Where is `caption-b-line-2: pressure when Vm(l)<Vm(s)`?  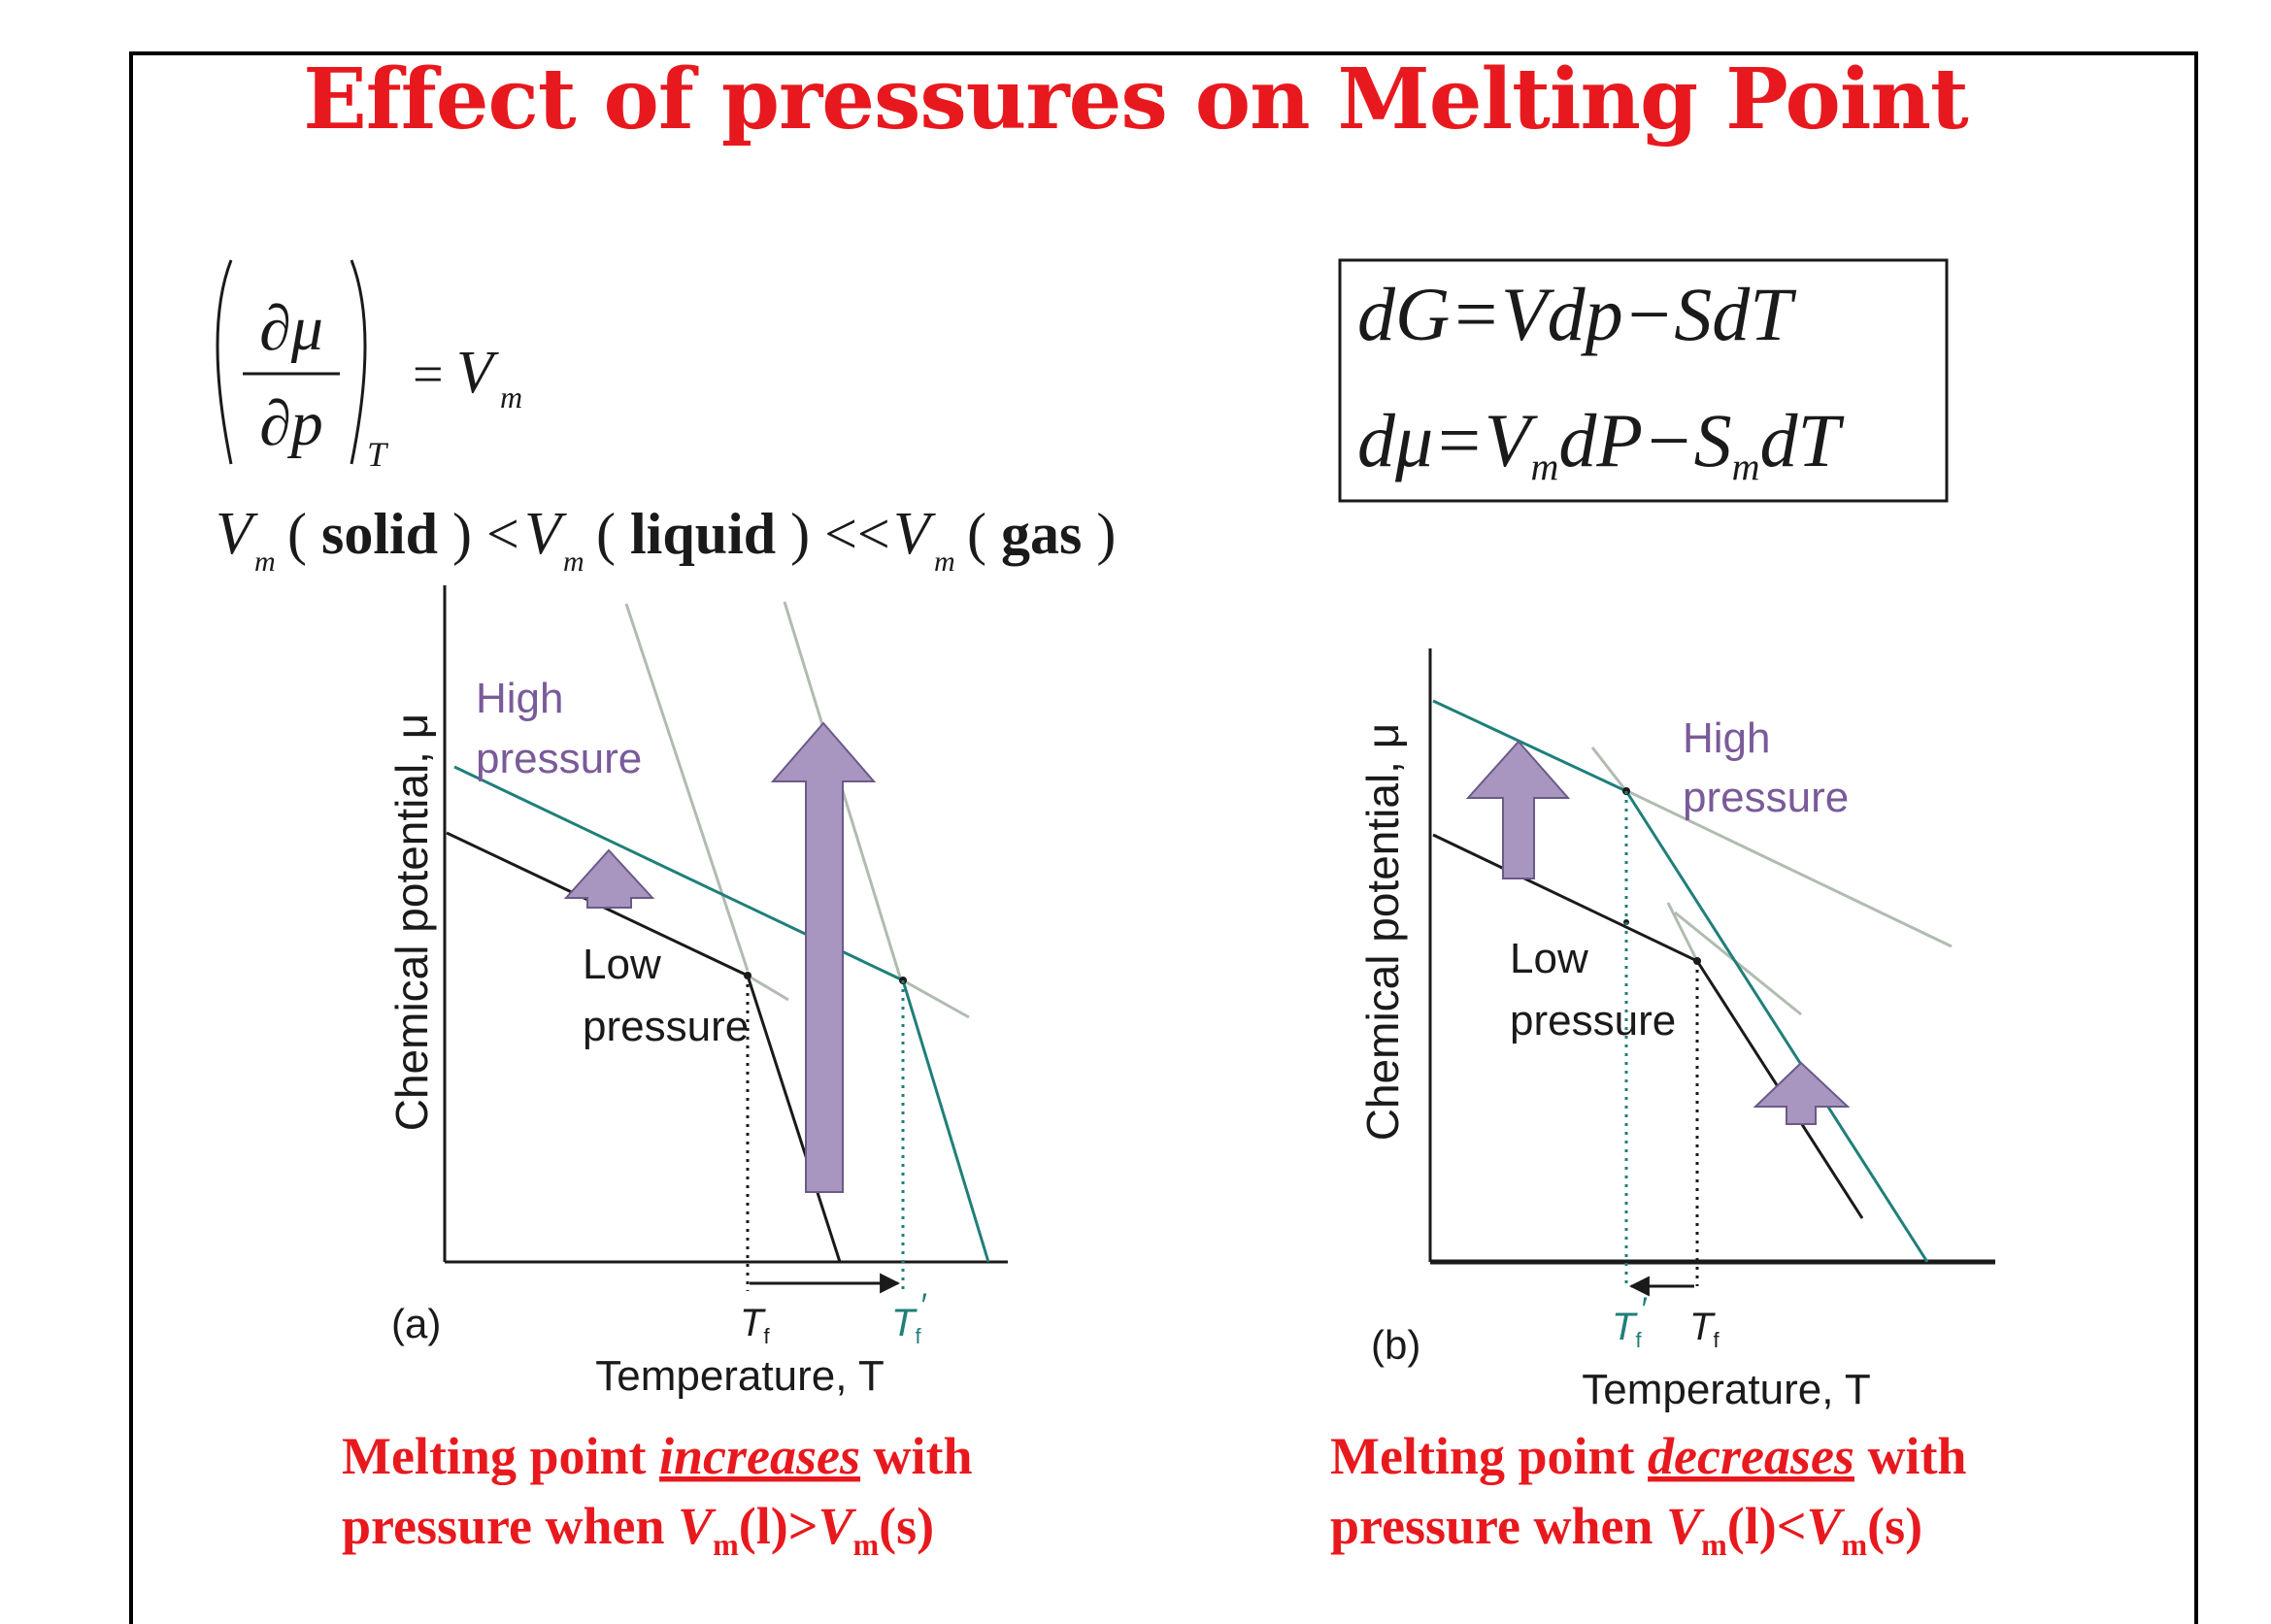
caption-b-line-2: pressure when Vm(l)<Vm(s) is located at coordinates (1626, 1529).